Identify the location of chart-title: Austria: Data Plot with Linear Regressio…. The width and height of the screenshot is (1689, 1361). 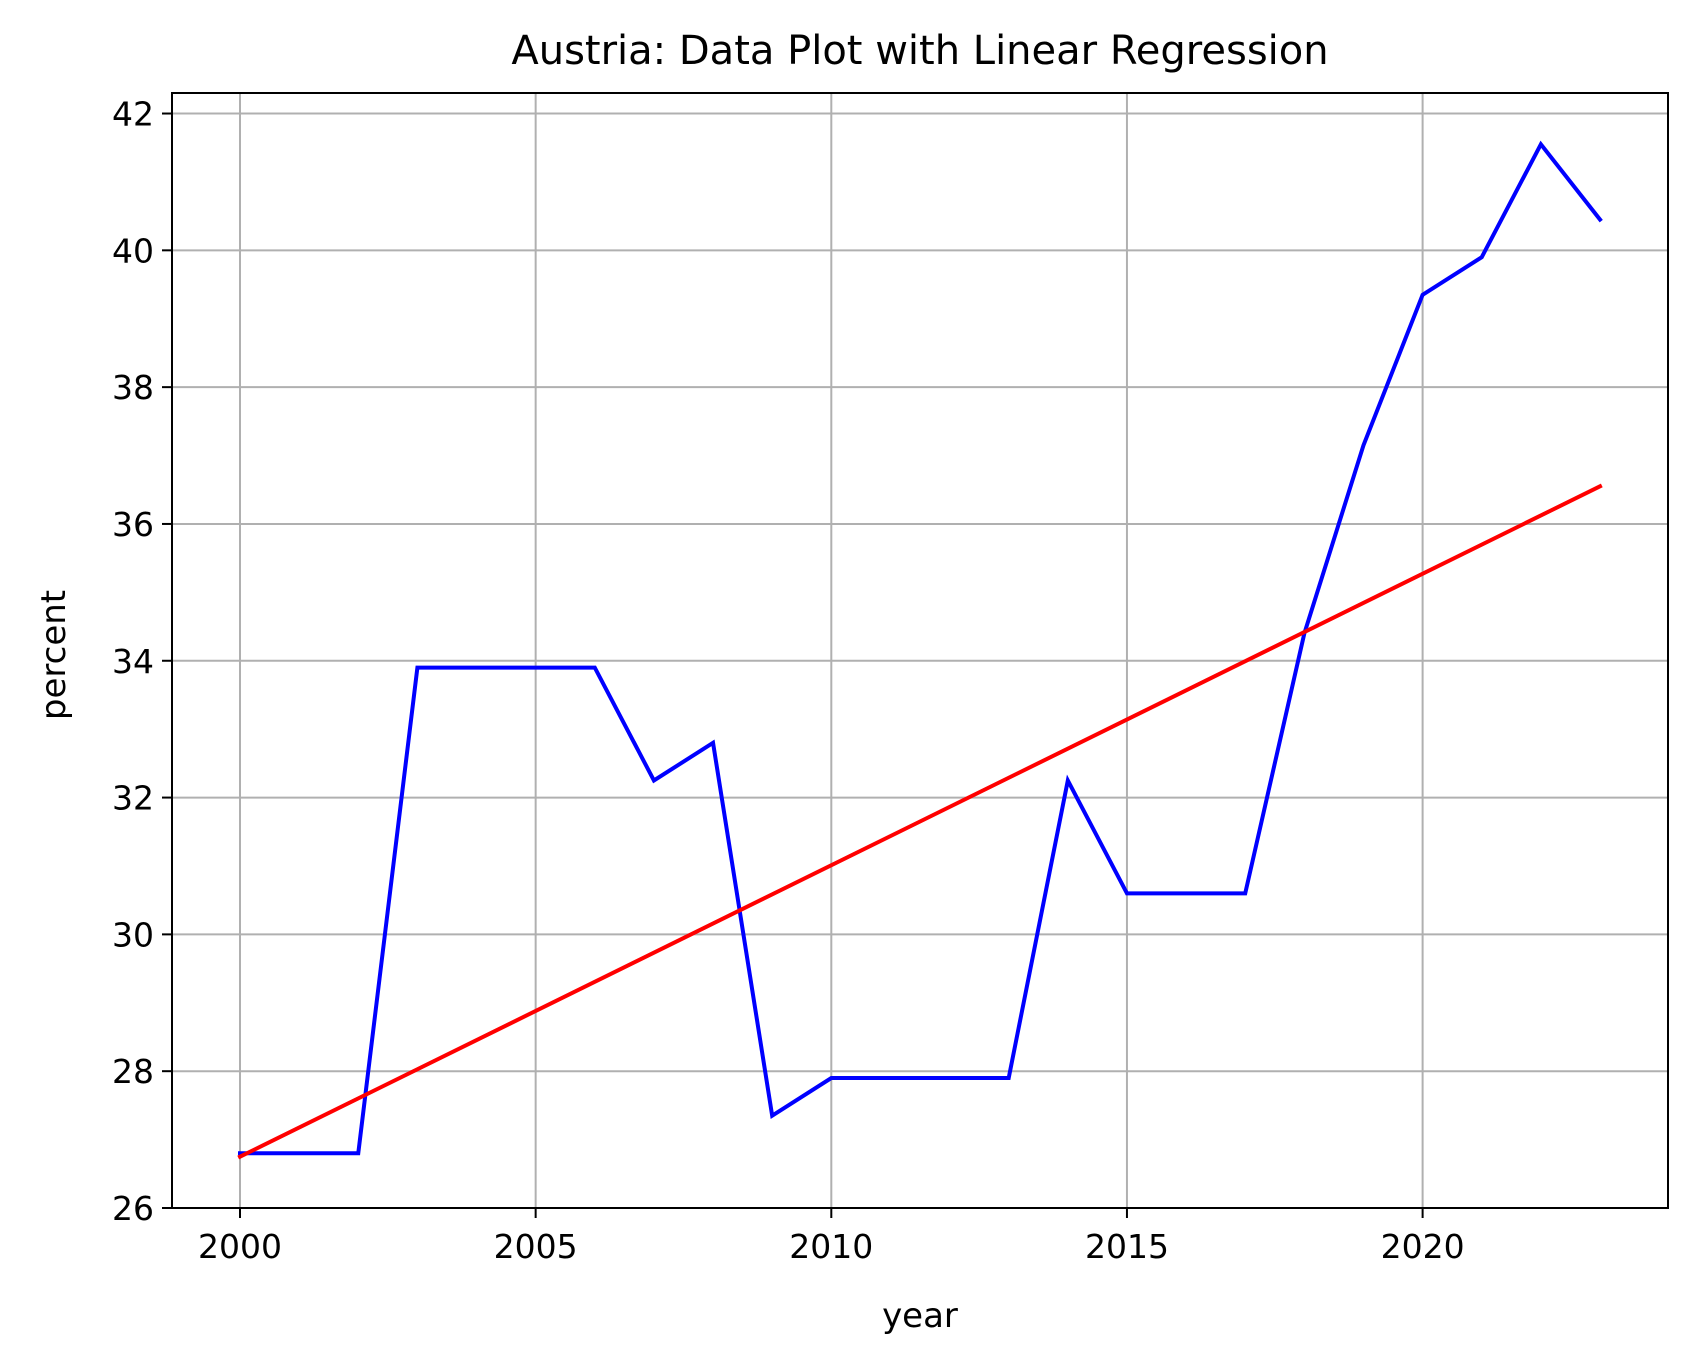
(919, 51).